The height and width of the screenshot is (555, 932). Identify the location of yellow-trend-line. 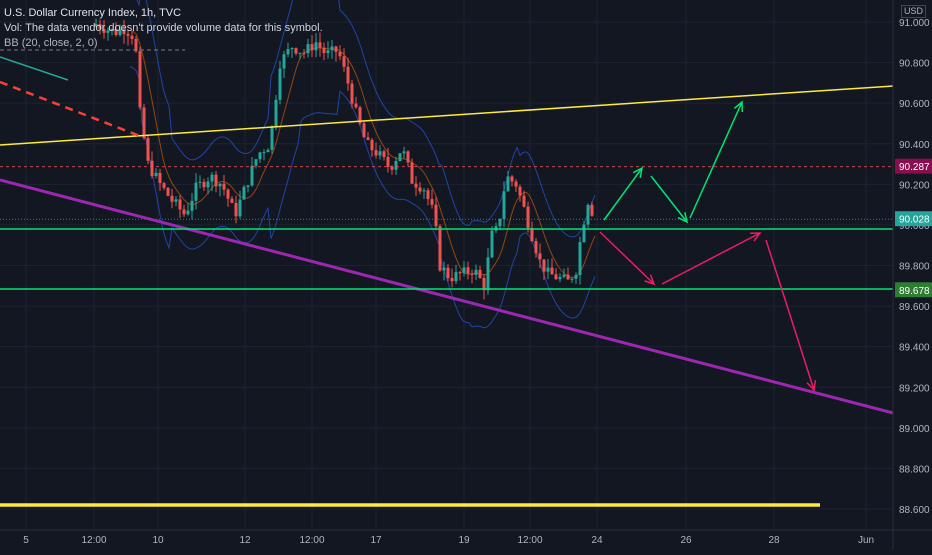
(447, 115).